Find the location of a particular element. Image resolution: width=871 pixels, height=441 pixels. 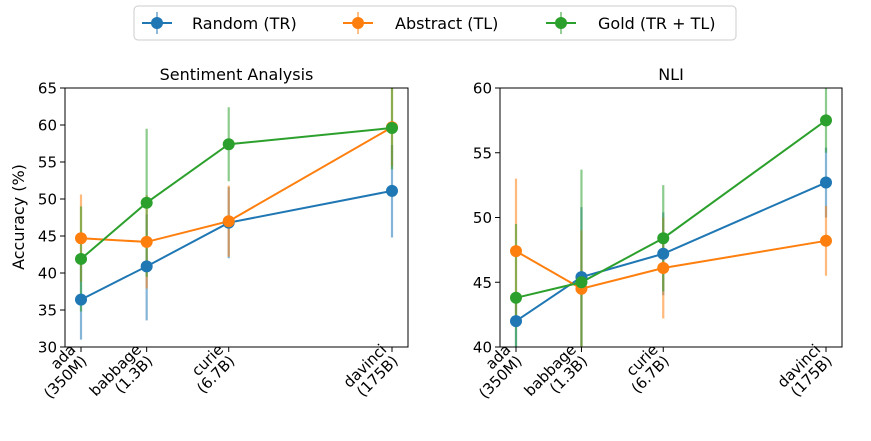

legend-marker-gold is located at coordinates (561, 23).